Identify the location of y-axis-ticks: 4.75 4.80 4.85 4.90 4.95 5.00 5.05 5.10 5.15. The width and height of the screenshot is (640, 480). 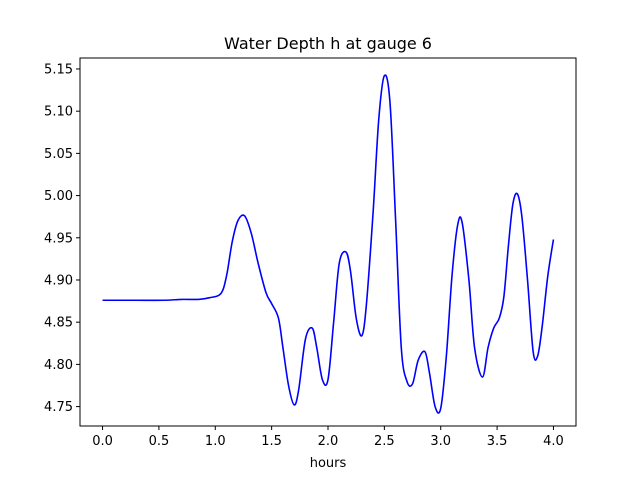
(62, 238).